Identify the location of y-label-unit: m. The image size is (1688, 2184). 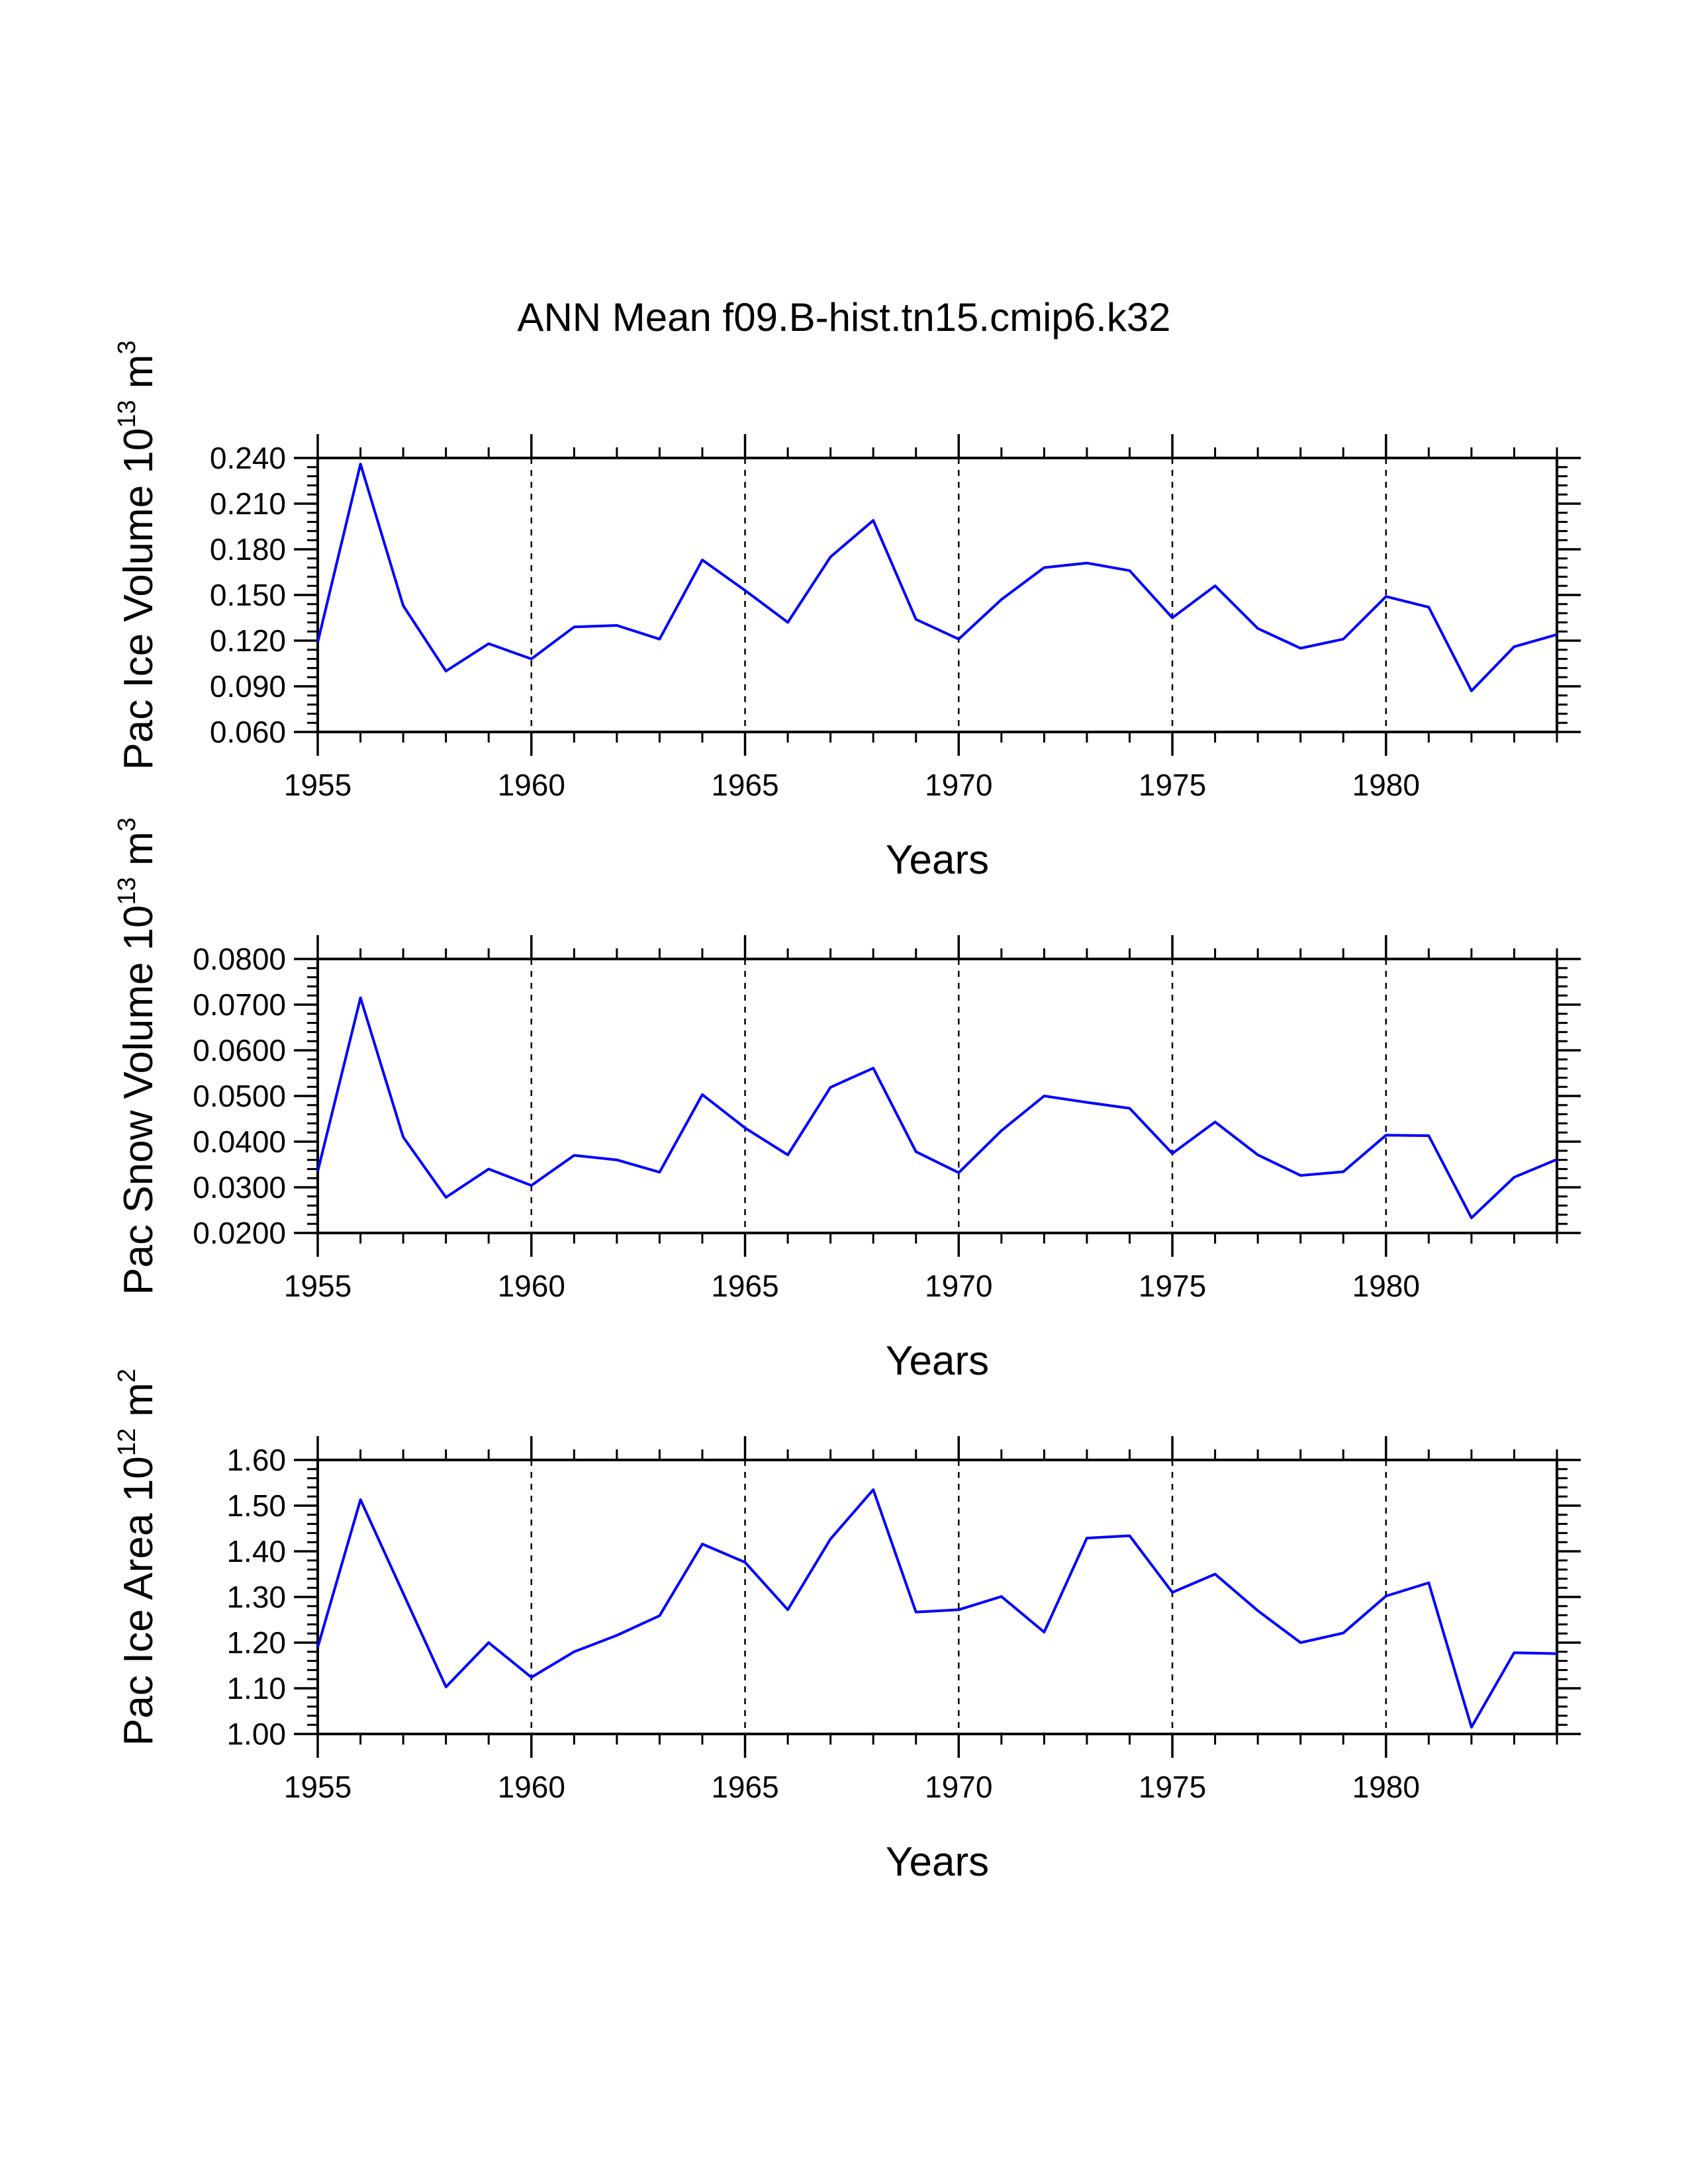
(139, 1405).